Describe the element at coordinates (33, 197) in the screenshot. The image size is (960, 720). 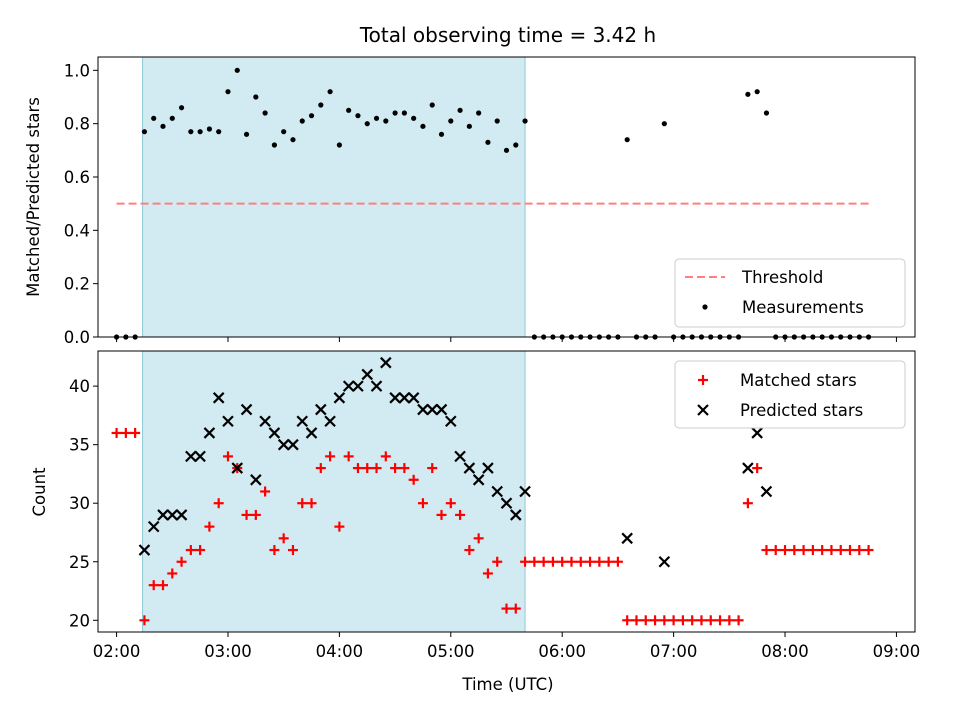
I see `ratio-y-axis-label: Matched/Predicted stars` at that location.